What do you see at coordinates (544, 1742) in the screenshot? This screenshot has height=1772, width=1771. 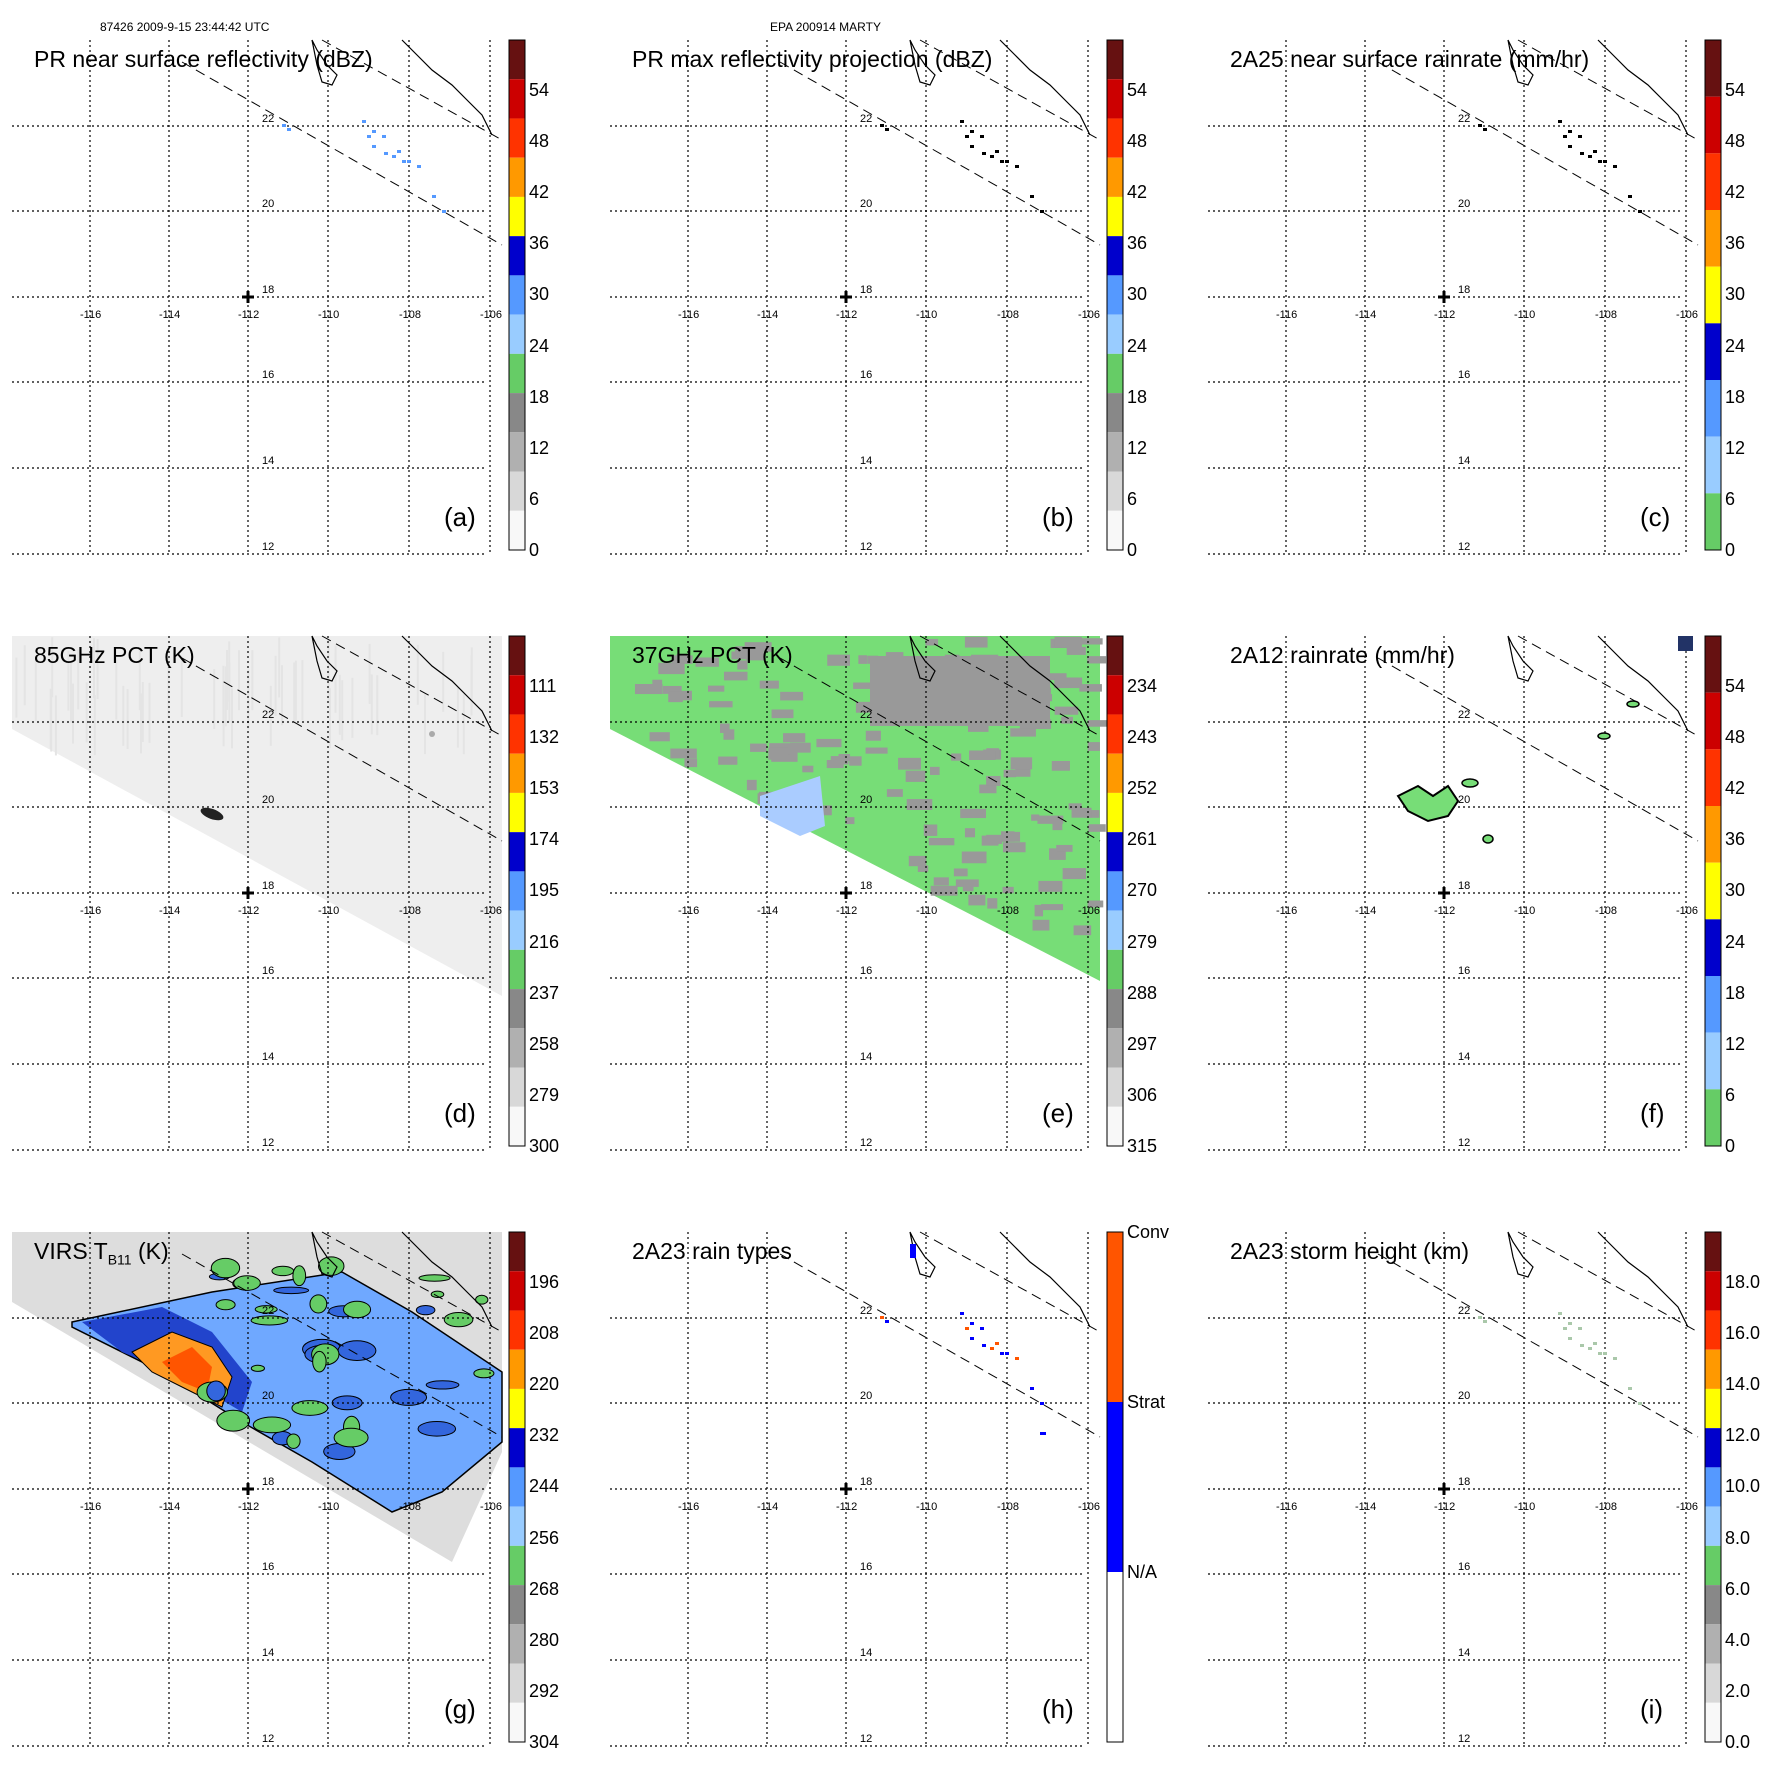 I see `colorbar-tick-label: 304` at bounding box center [544, 1742].